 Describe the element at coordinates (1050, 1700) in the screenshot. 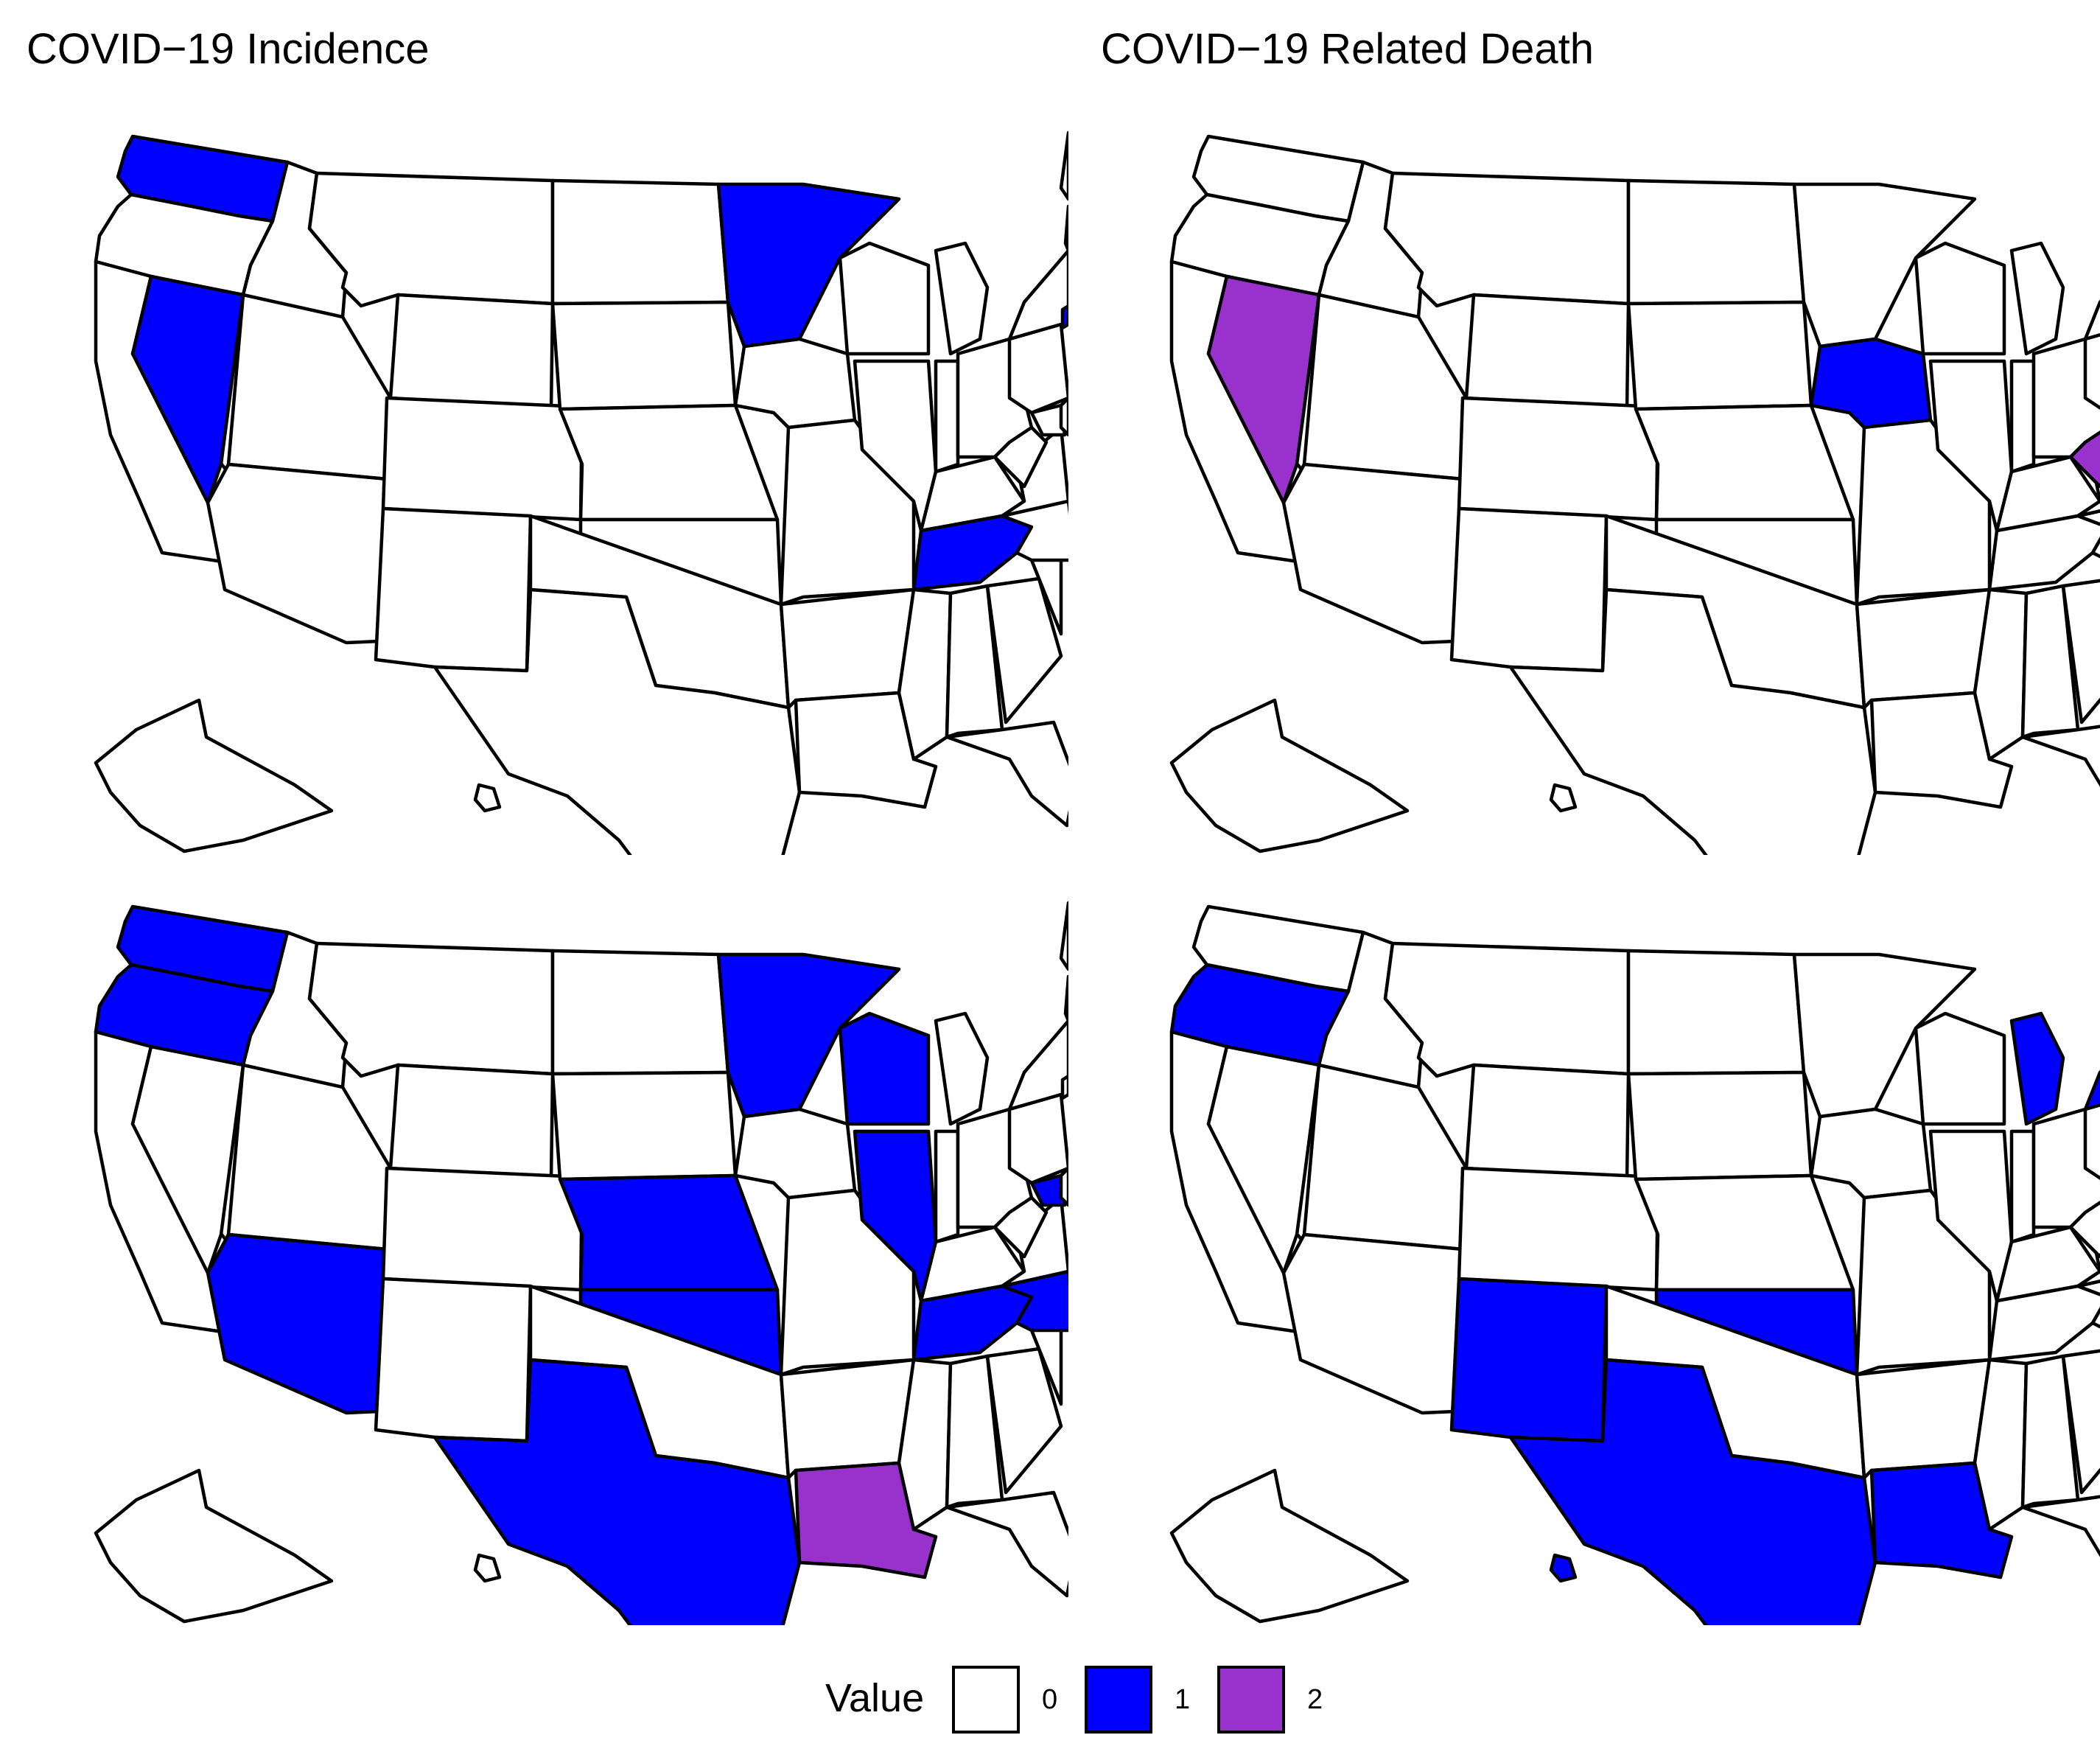

I see `legend-label-0: 0` at that location.